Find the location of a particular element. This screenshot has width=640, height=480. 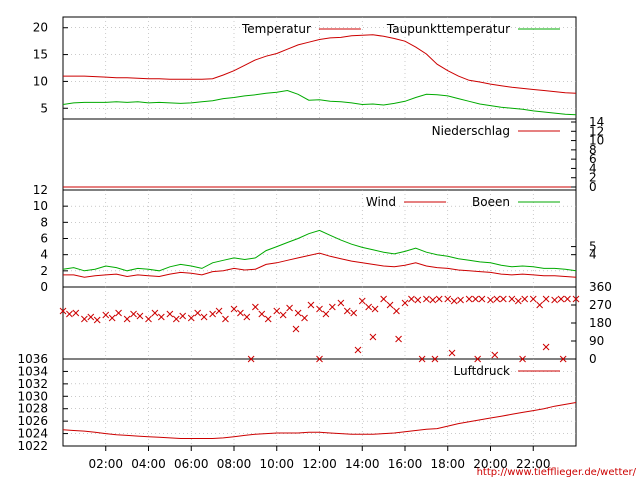

y-tick-label: 1030 is located at coordinates (32, 396).